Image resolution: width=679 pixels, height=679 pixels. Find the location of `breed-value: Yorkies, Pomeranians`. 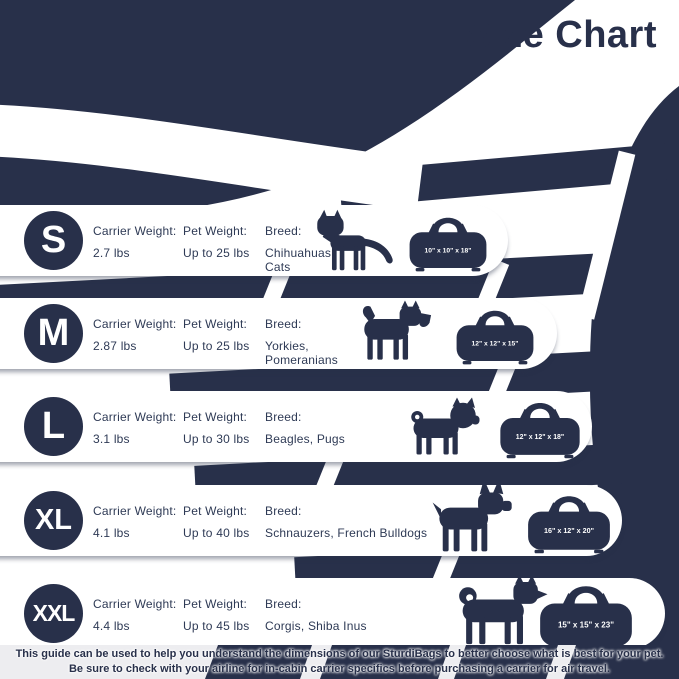

breed-value: Yorkies, Pomeranians is located at coordinates (301, 353).